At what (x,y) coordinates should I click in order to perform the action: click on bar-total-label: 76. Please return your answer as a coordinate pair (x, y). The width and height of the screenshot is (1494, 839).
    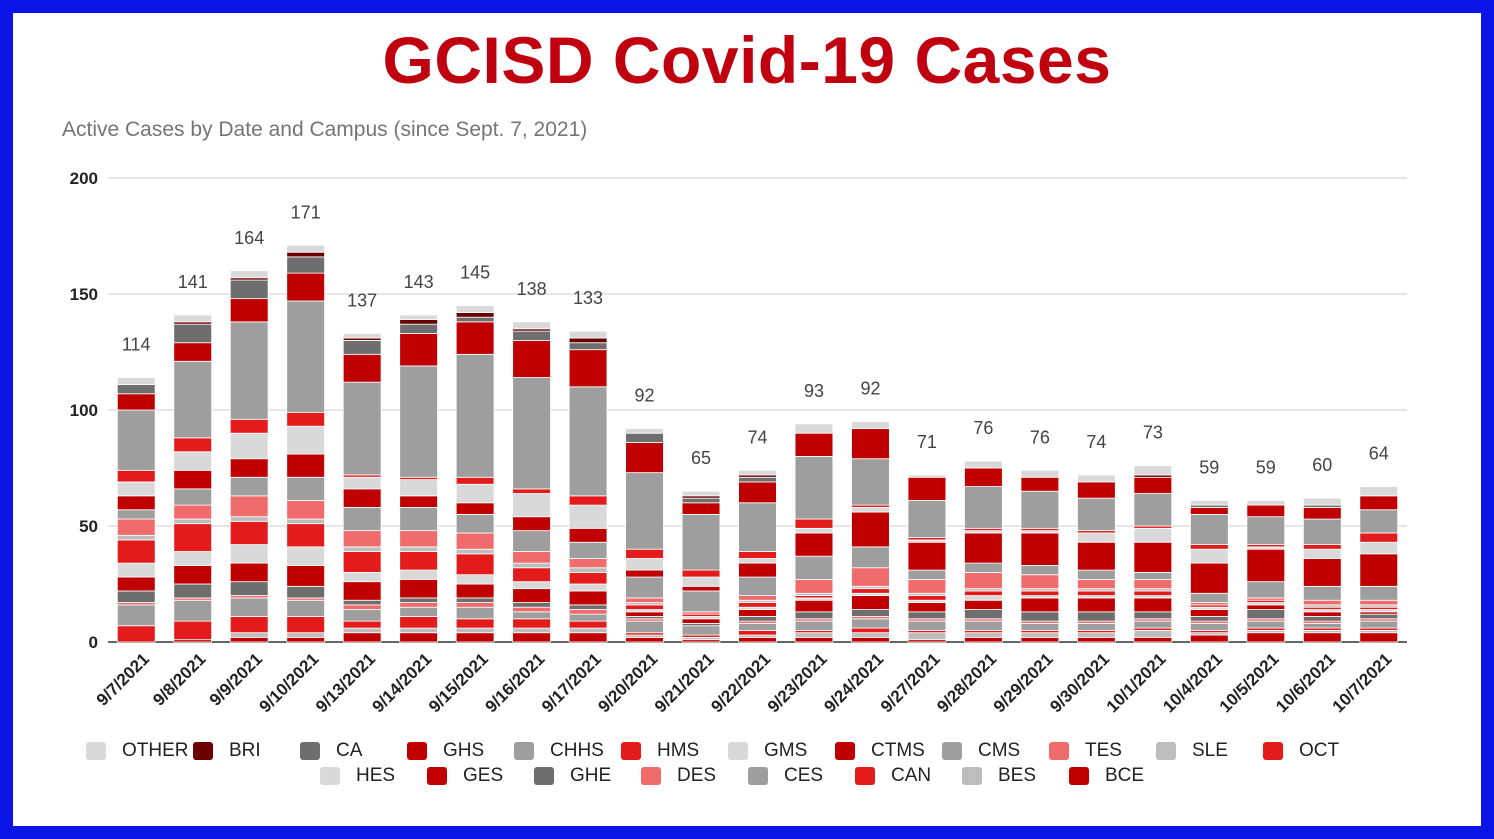
    Looking at the image, I should click on (1040, 437).